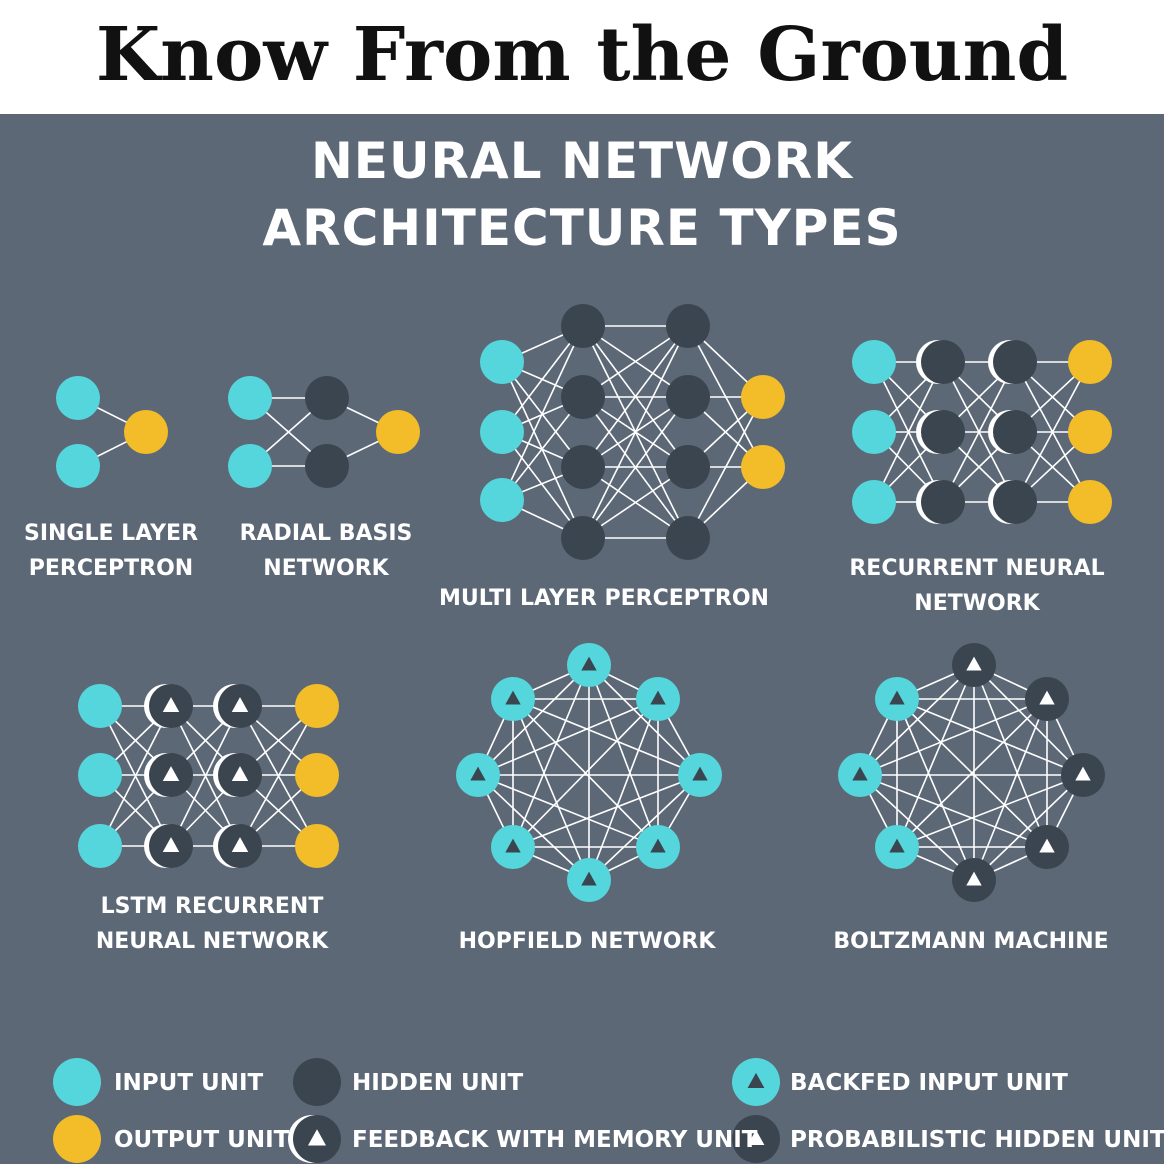 This screenshot has height=1164, width=1164. I want to click on recurrent-label-line1: RECURRENT NEURAL, so click(976, 568).